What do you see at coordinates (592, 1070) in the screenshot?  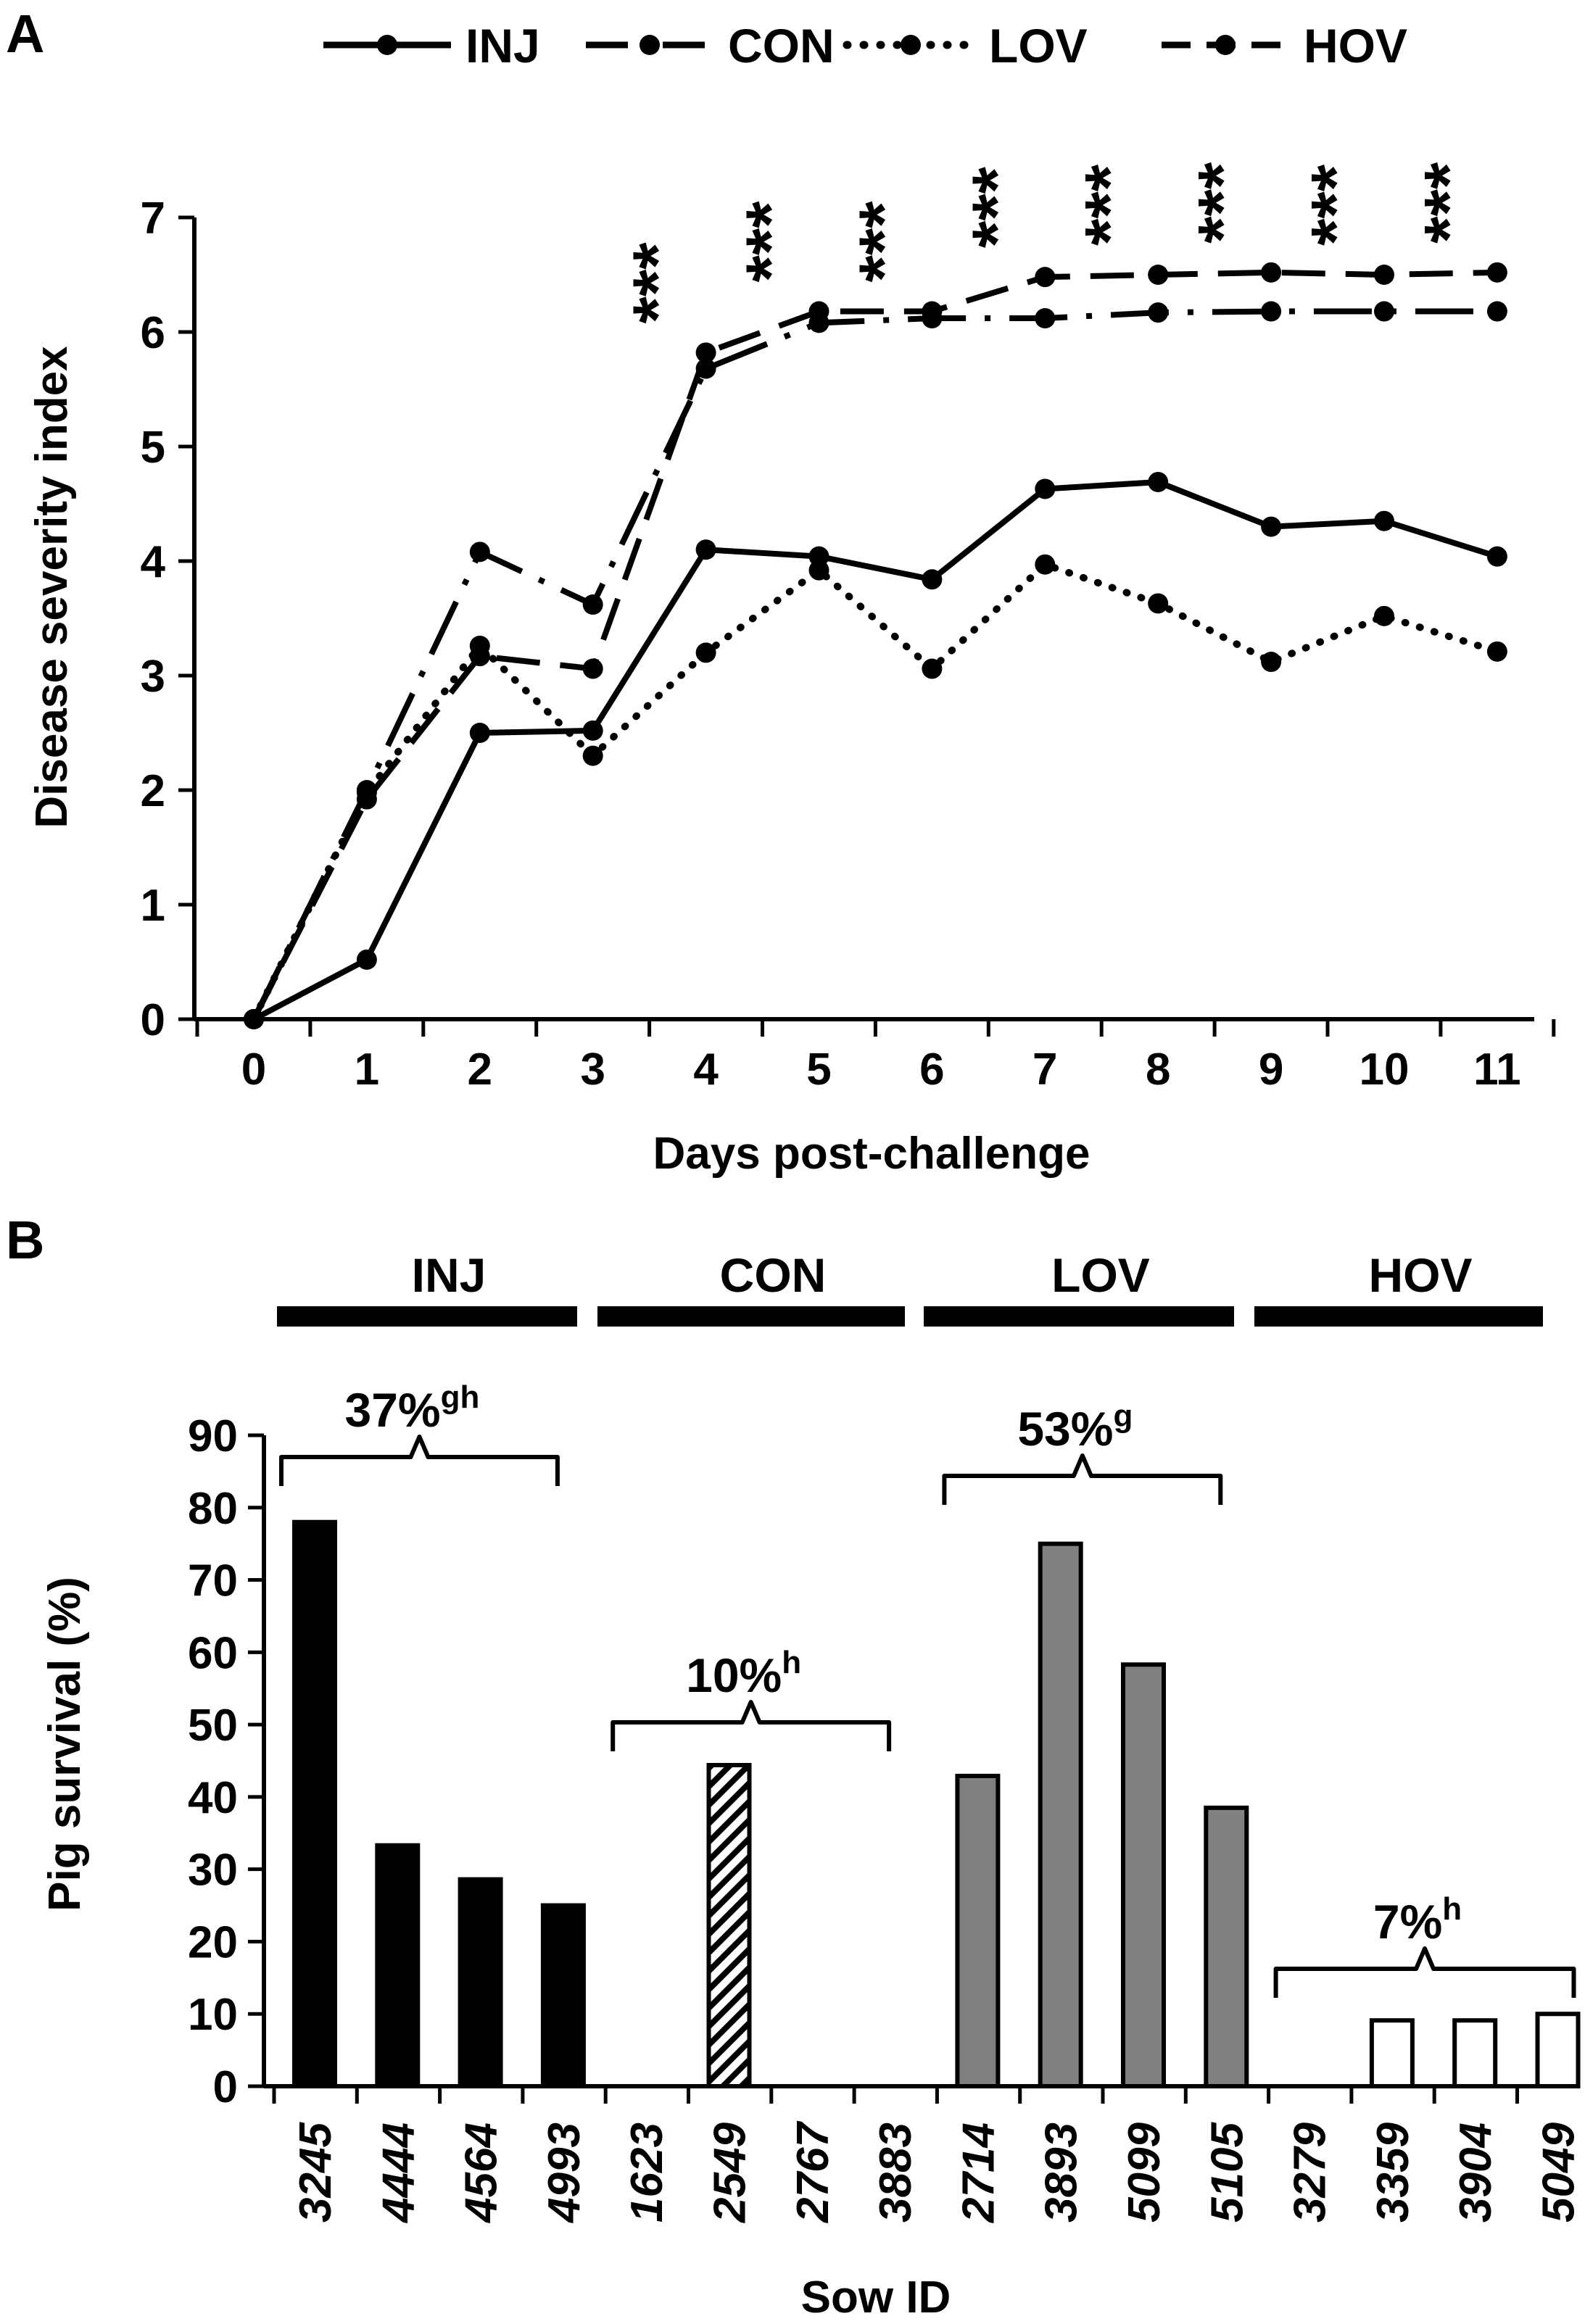 I see `x-tick-label: 3` at bounding box center [592, 1070].